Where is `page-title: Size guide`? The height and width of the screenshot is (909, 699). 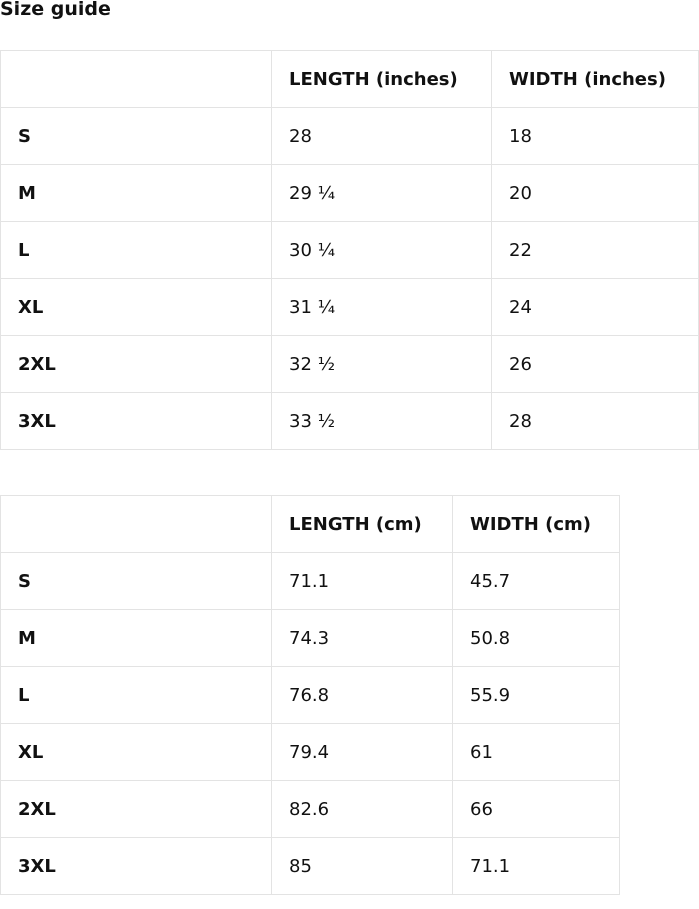 page-title: Size guide is located at coordinates (55, 10).